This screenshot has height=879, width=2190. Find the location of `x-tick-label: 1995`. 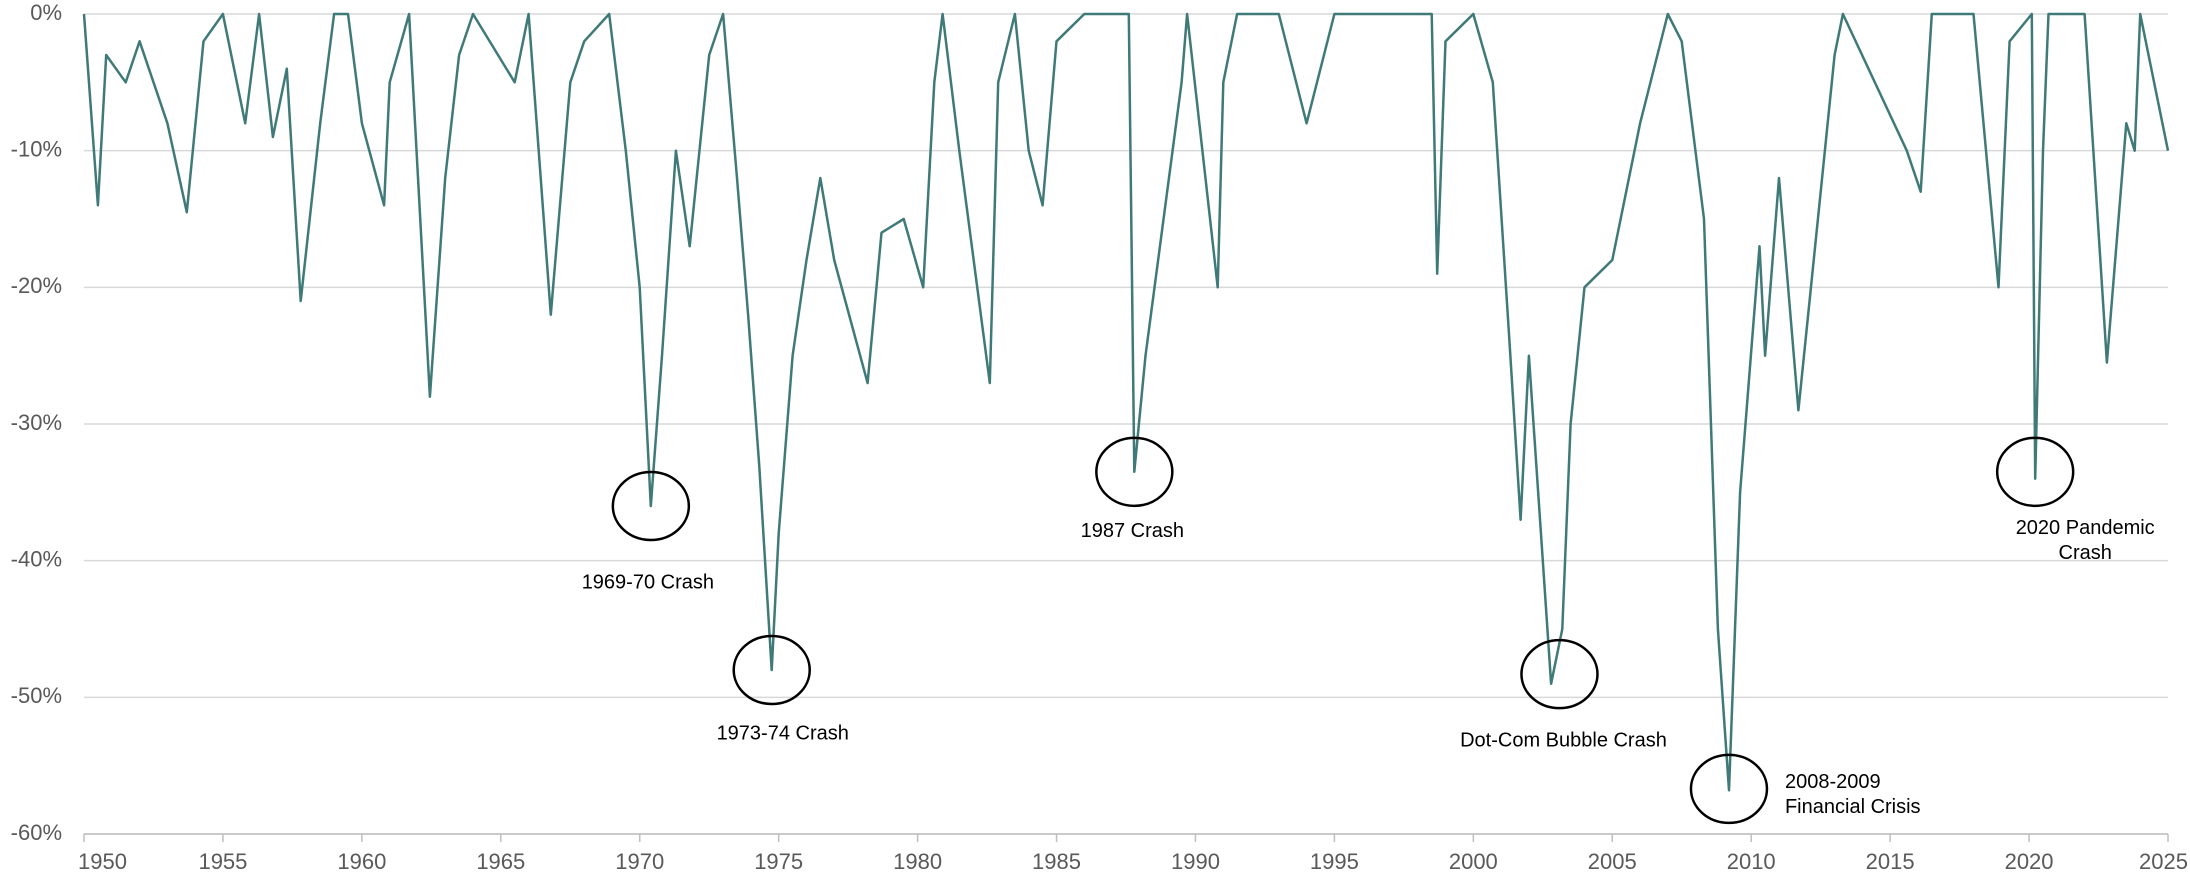

x-tick-label: 1995 is located at coordinates (1334, 861).